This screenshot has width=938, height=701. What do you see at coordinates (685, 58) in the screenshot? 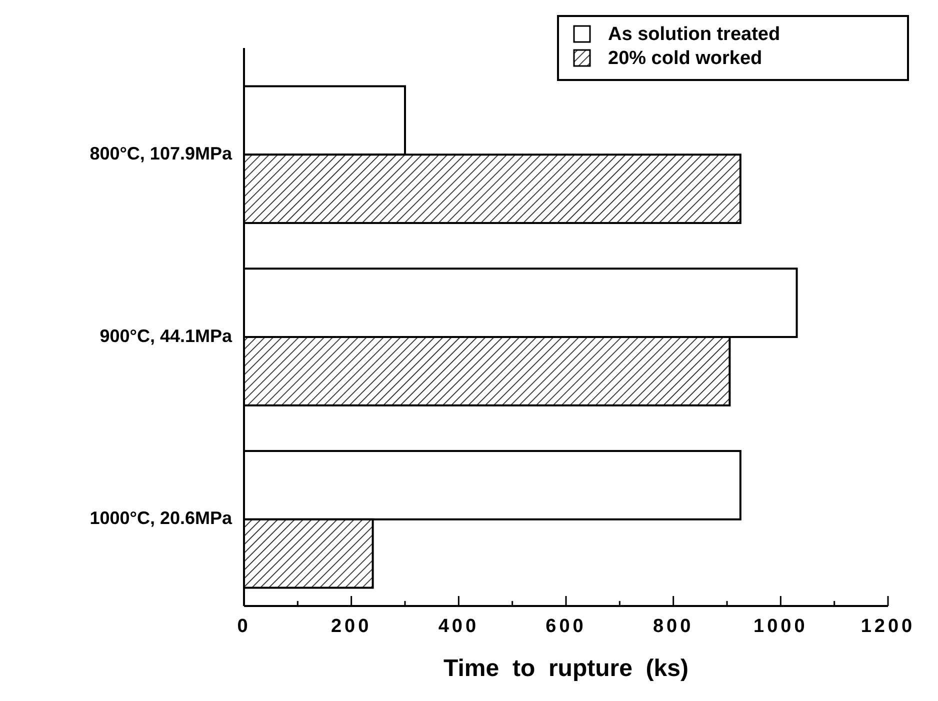
I see `legend-label: 20% cold worked` at bounding box center [685, 58].